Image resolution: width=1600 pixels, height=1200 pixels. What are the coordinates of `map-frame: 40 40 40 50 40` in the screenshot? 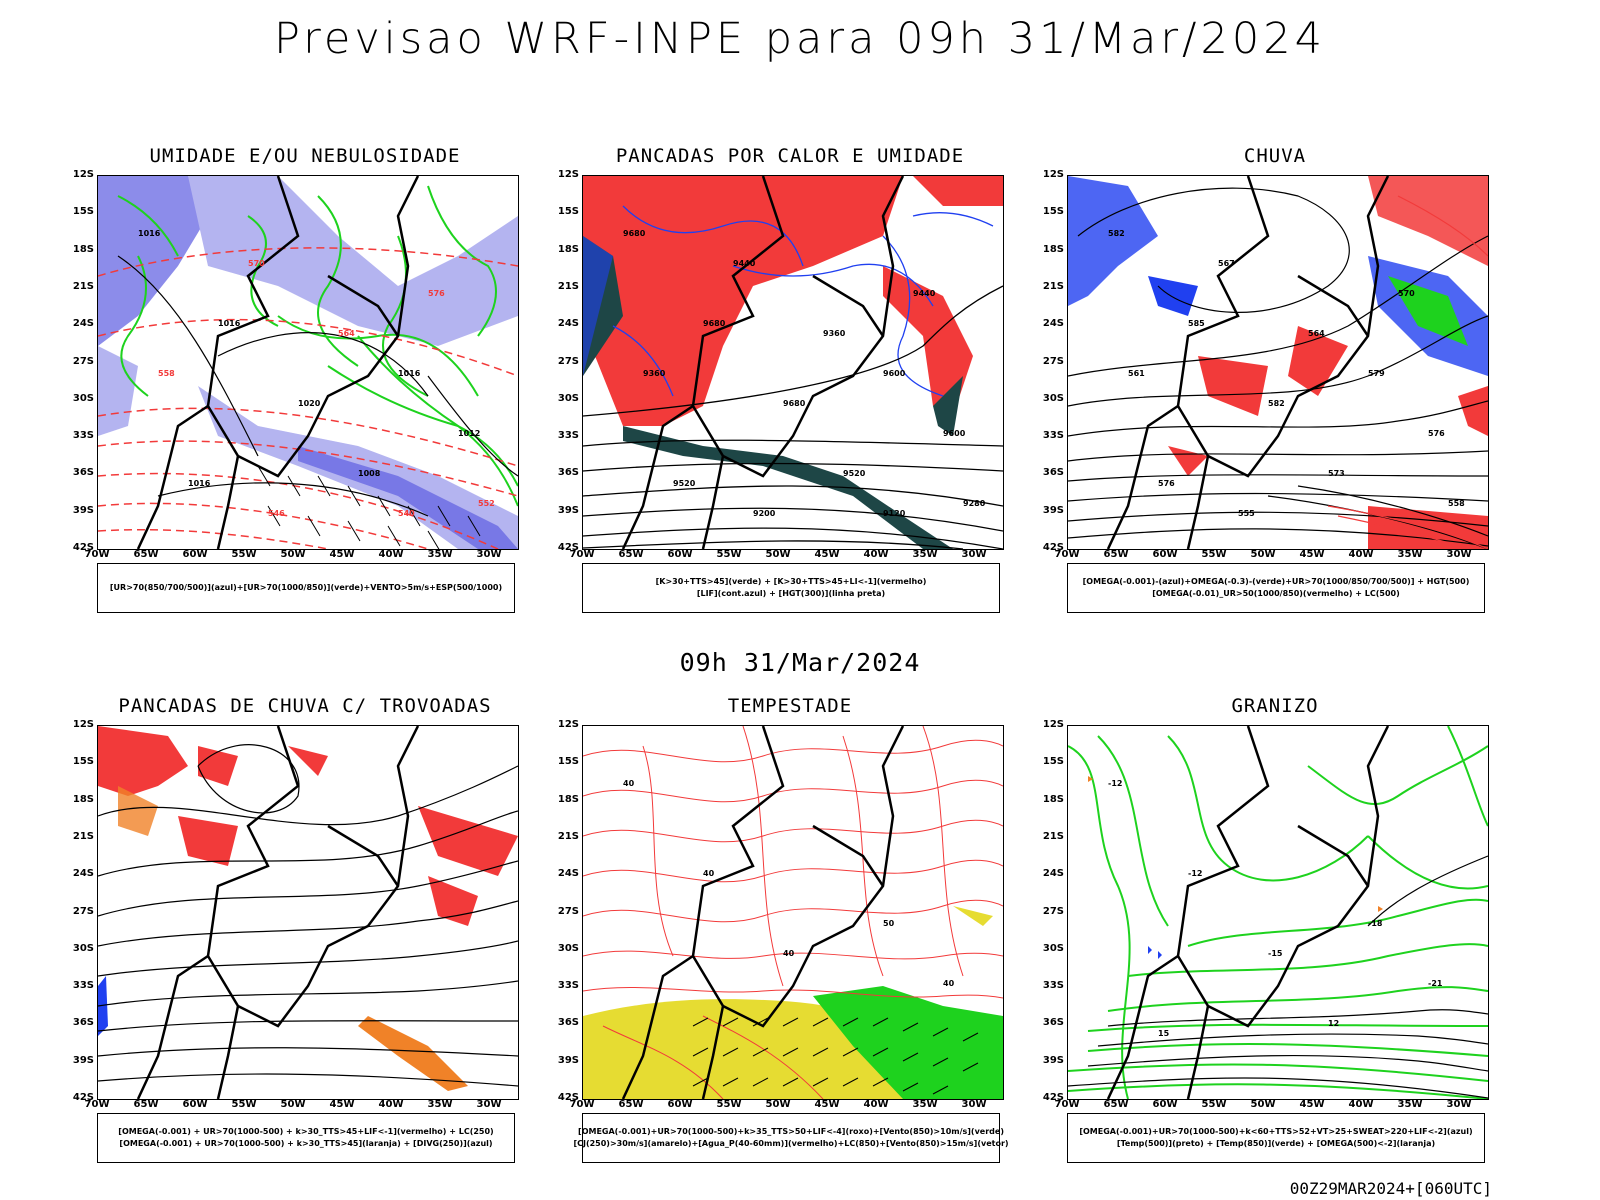 It's located at (793, 912).